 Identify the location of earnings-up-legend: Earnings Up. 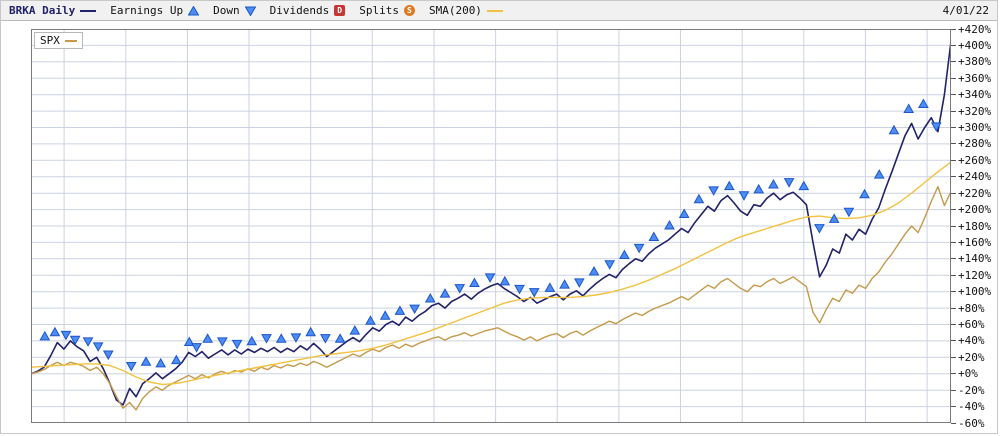
(155, 10).